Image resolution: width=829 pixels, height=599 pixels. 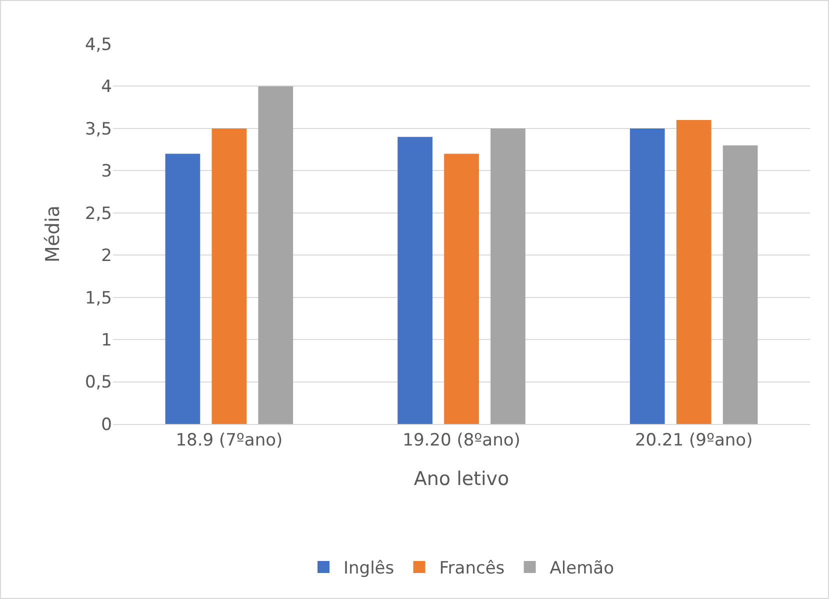 What do you see at coordinates (472, 568) in the screenshot?
I see `legend-label: Francês` at bounding box center [472, 568].